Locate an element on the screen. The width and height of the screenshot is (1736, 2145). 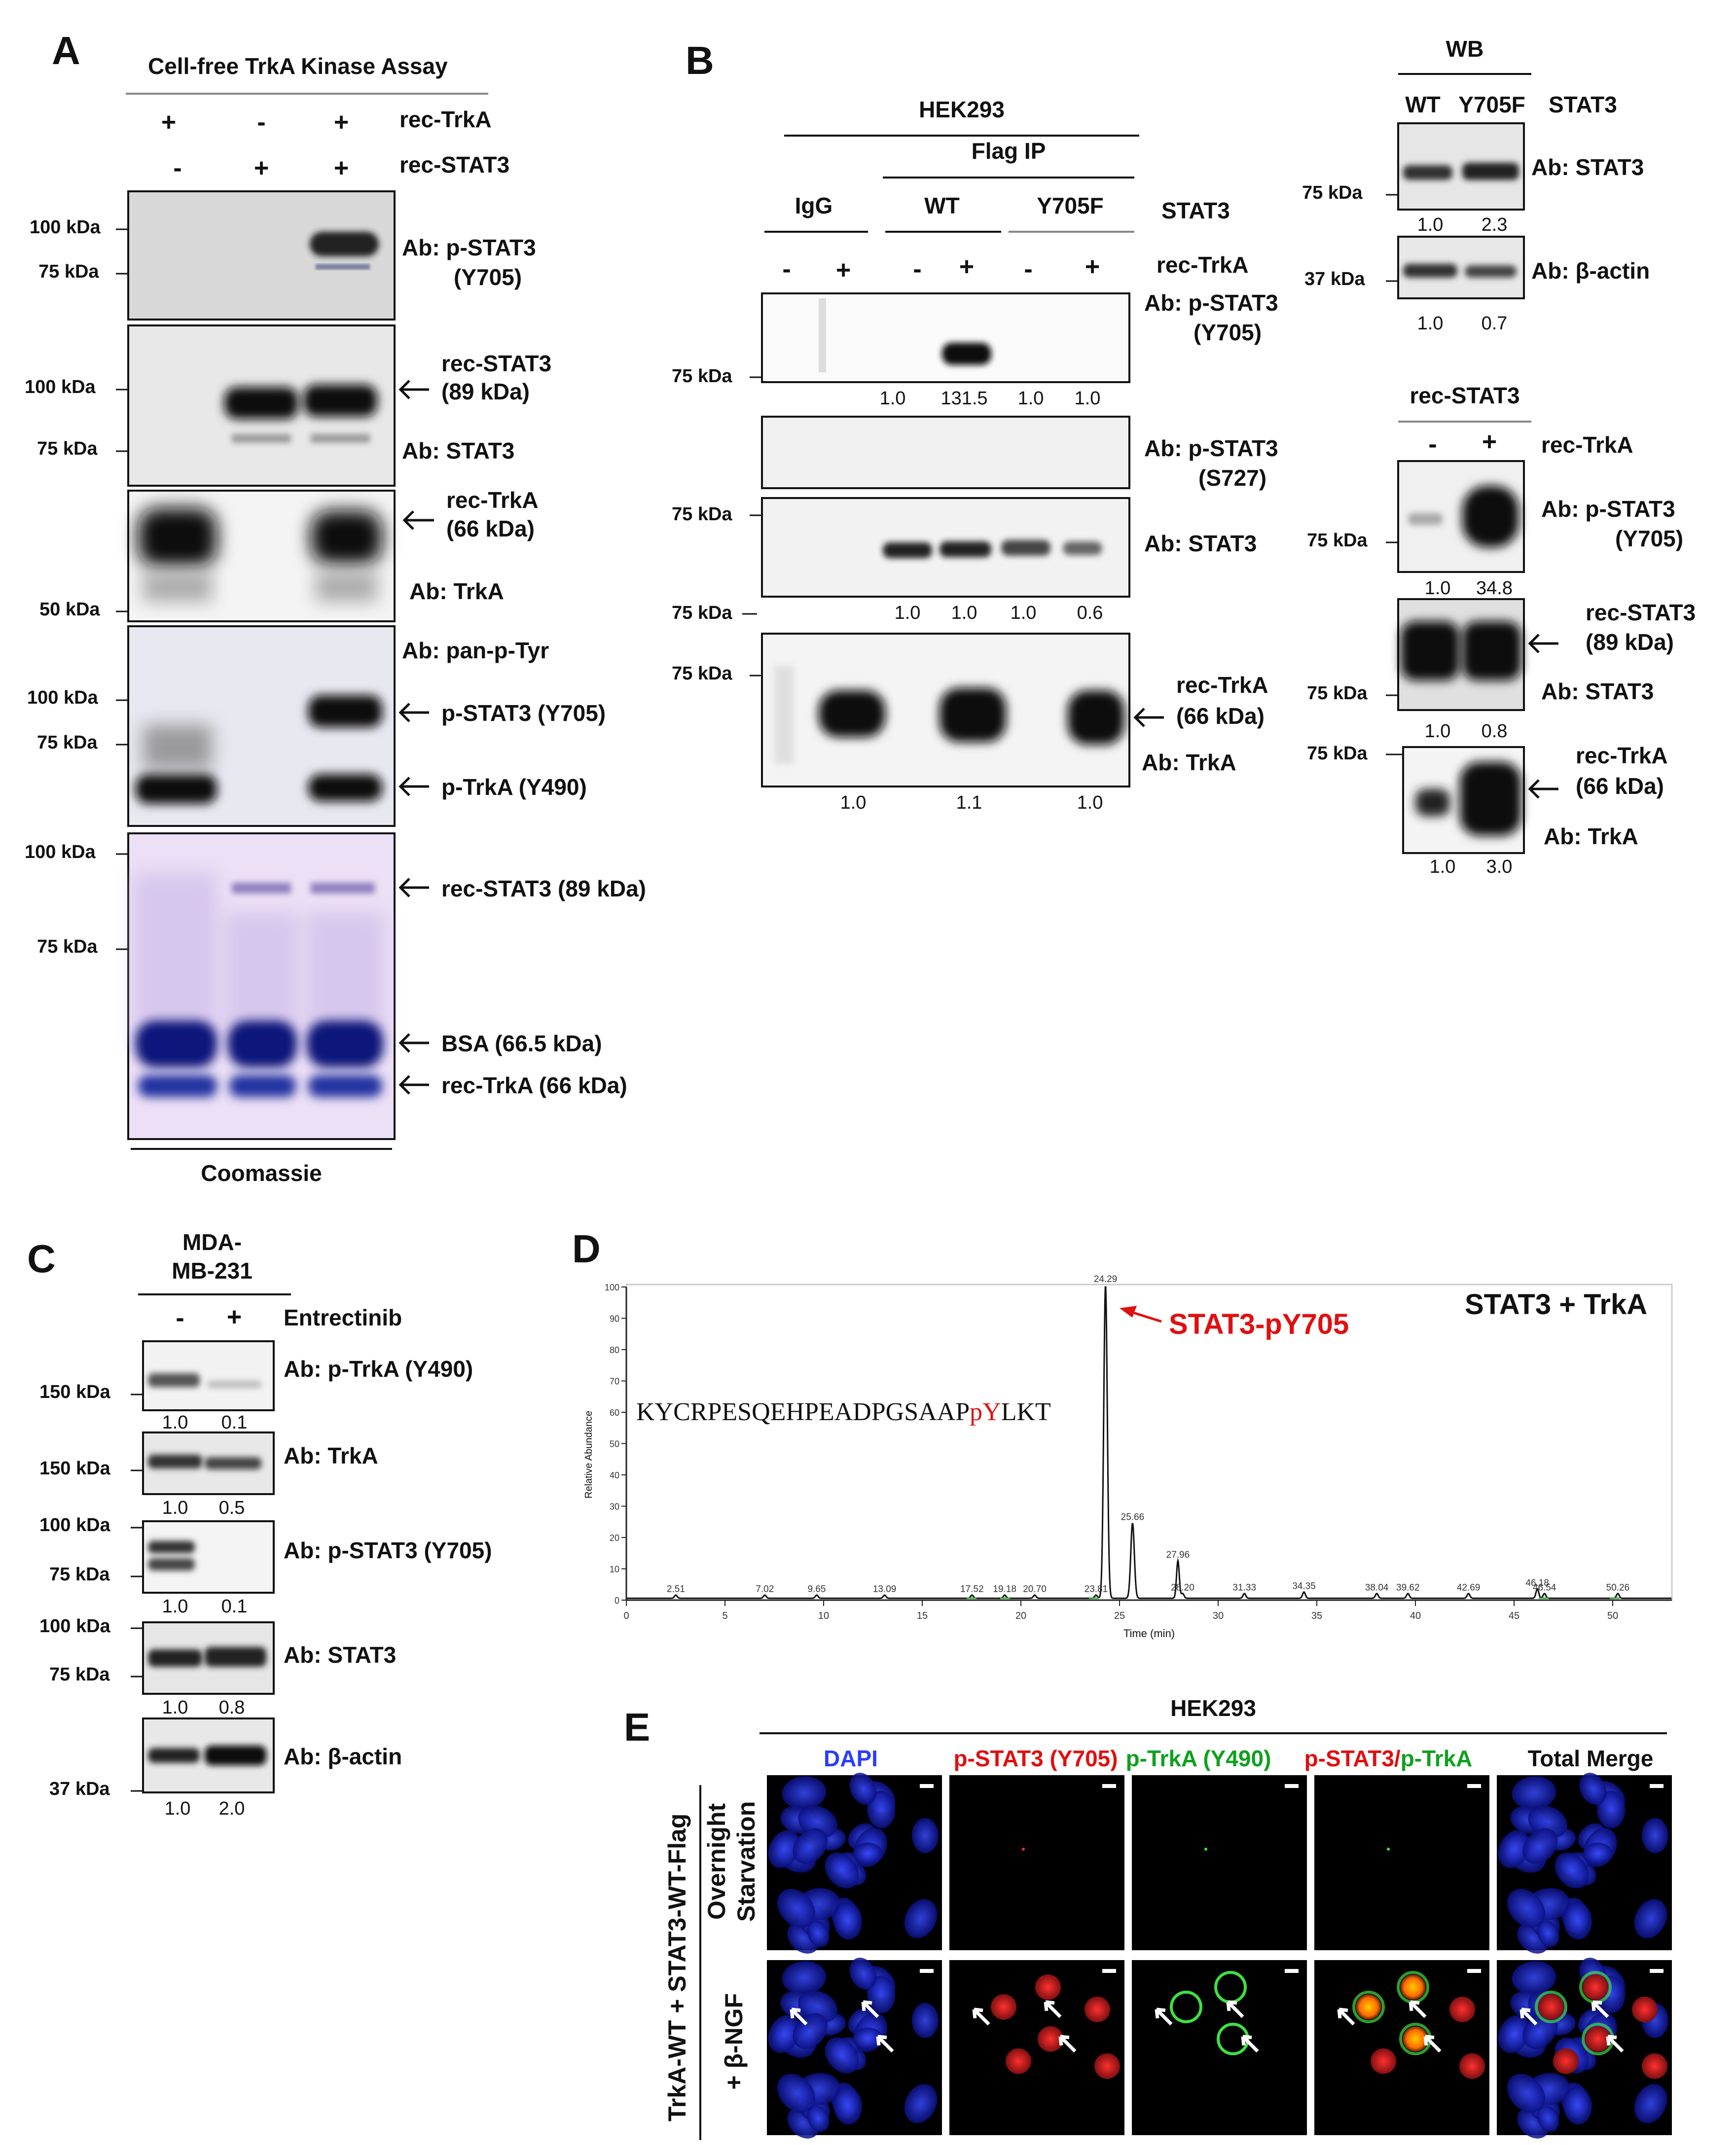
micrograph-grid is located at coordinates (1220, 1956).